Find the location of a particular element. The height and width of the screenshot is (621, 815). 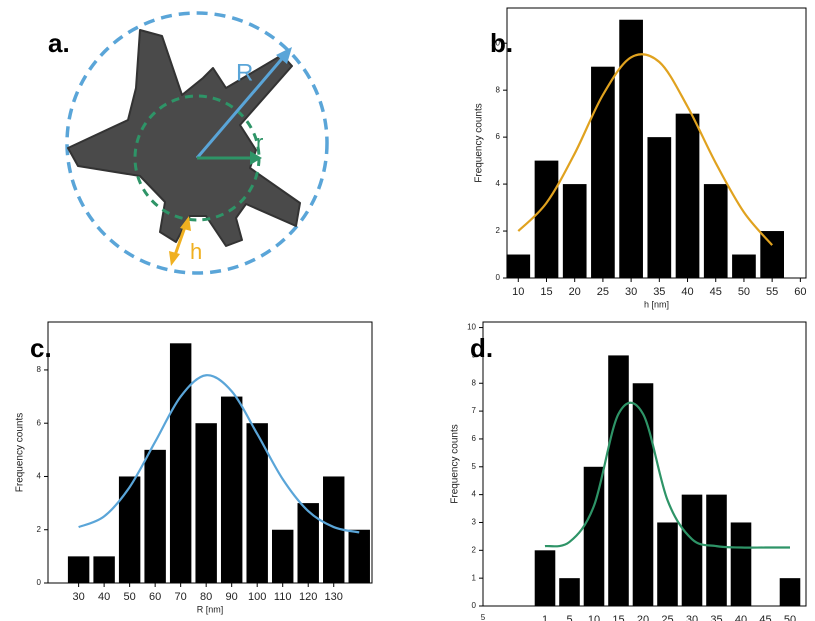

y-tick-label: 5 is located at coordinates (474, 466).